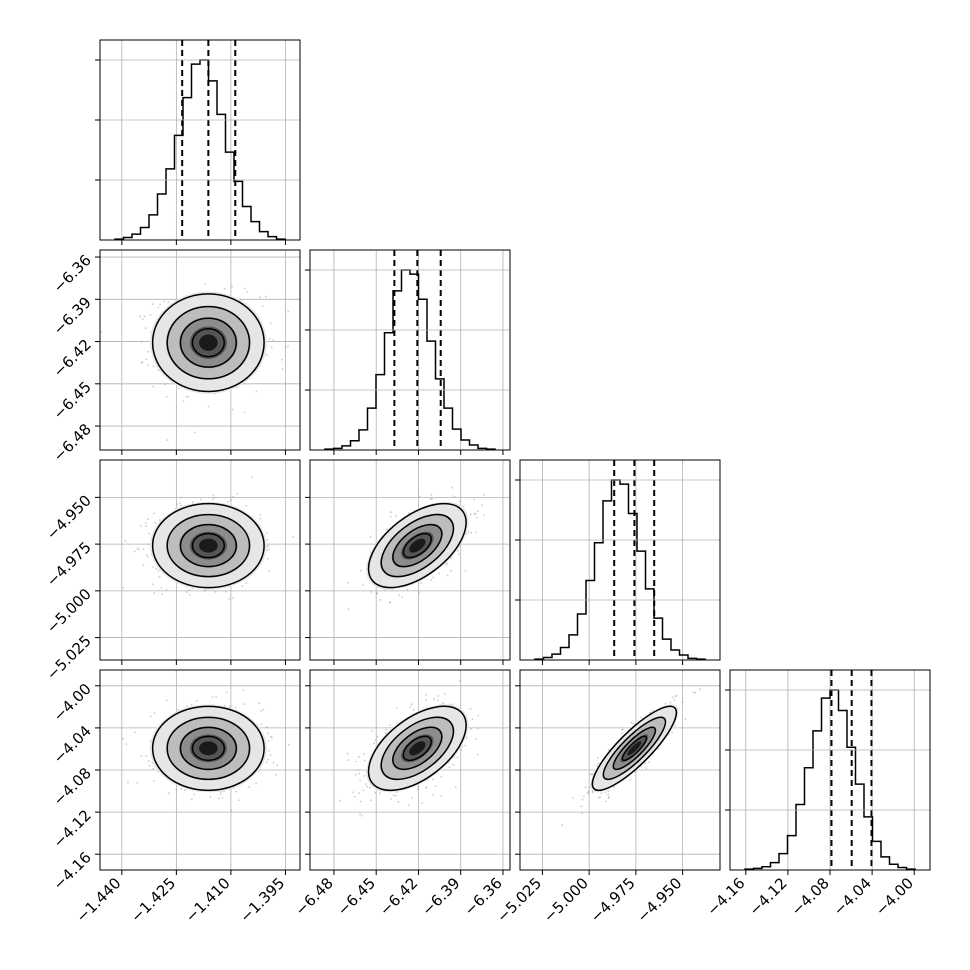 This screenshot has width=970, height=970. I want to click on x-tick-label: −4.08, so click(810, 896).